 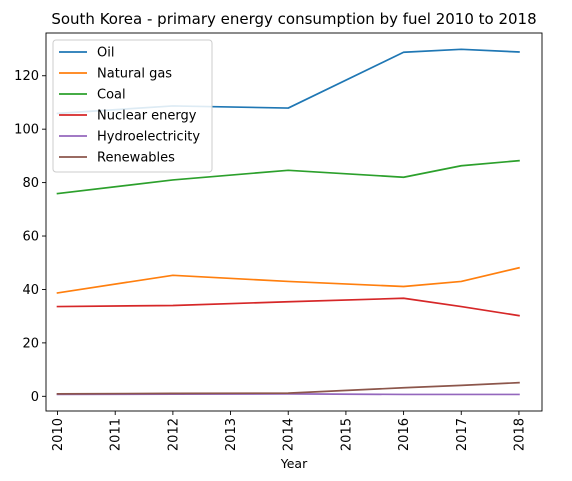 I want to click on y-tick-label-2: 40, so click(x=30, y=290).